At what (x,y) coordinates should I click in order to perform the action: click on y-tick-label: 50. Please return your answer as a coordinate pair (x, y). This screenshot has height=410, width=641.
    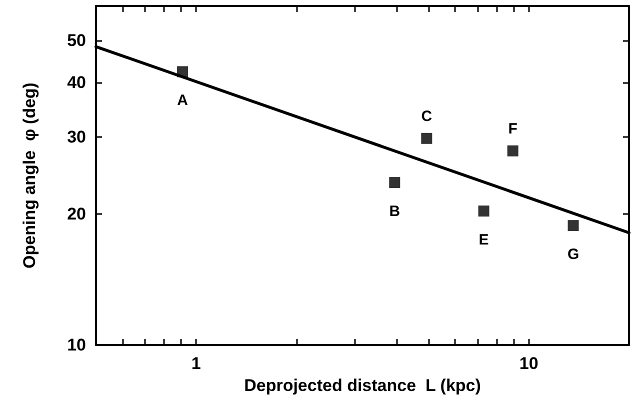
    Looking at the image, I should click on (76, 40).